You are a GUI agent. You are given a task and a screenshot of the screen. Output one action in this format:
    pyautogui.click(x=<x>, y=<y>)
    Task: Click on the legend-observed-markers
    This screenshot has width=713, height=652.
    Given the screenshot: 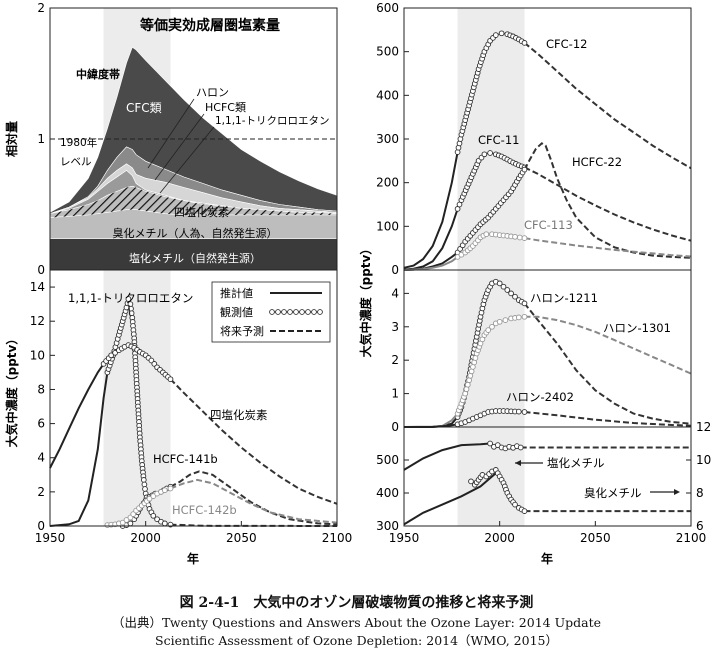 What is the action you would take?
    pyautogui.click(x=296, y=312)
    